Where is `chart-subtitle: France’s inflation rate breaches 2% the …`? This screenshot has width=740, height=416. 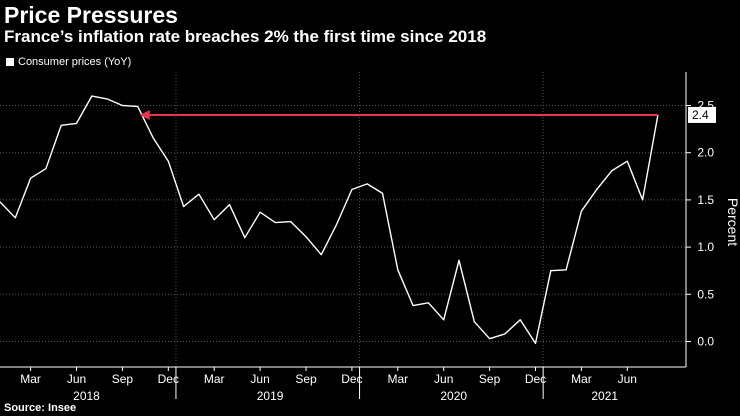 chart-subtitle: France’s inflation rate breaches 2% the … is located at coordinates (245, 36).